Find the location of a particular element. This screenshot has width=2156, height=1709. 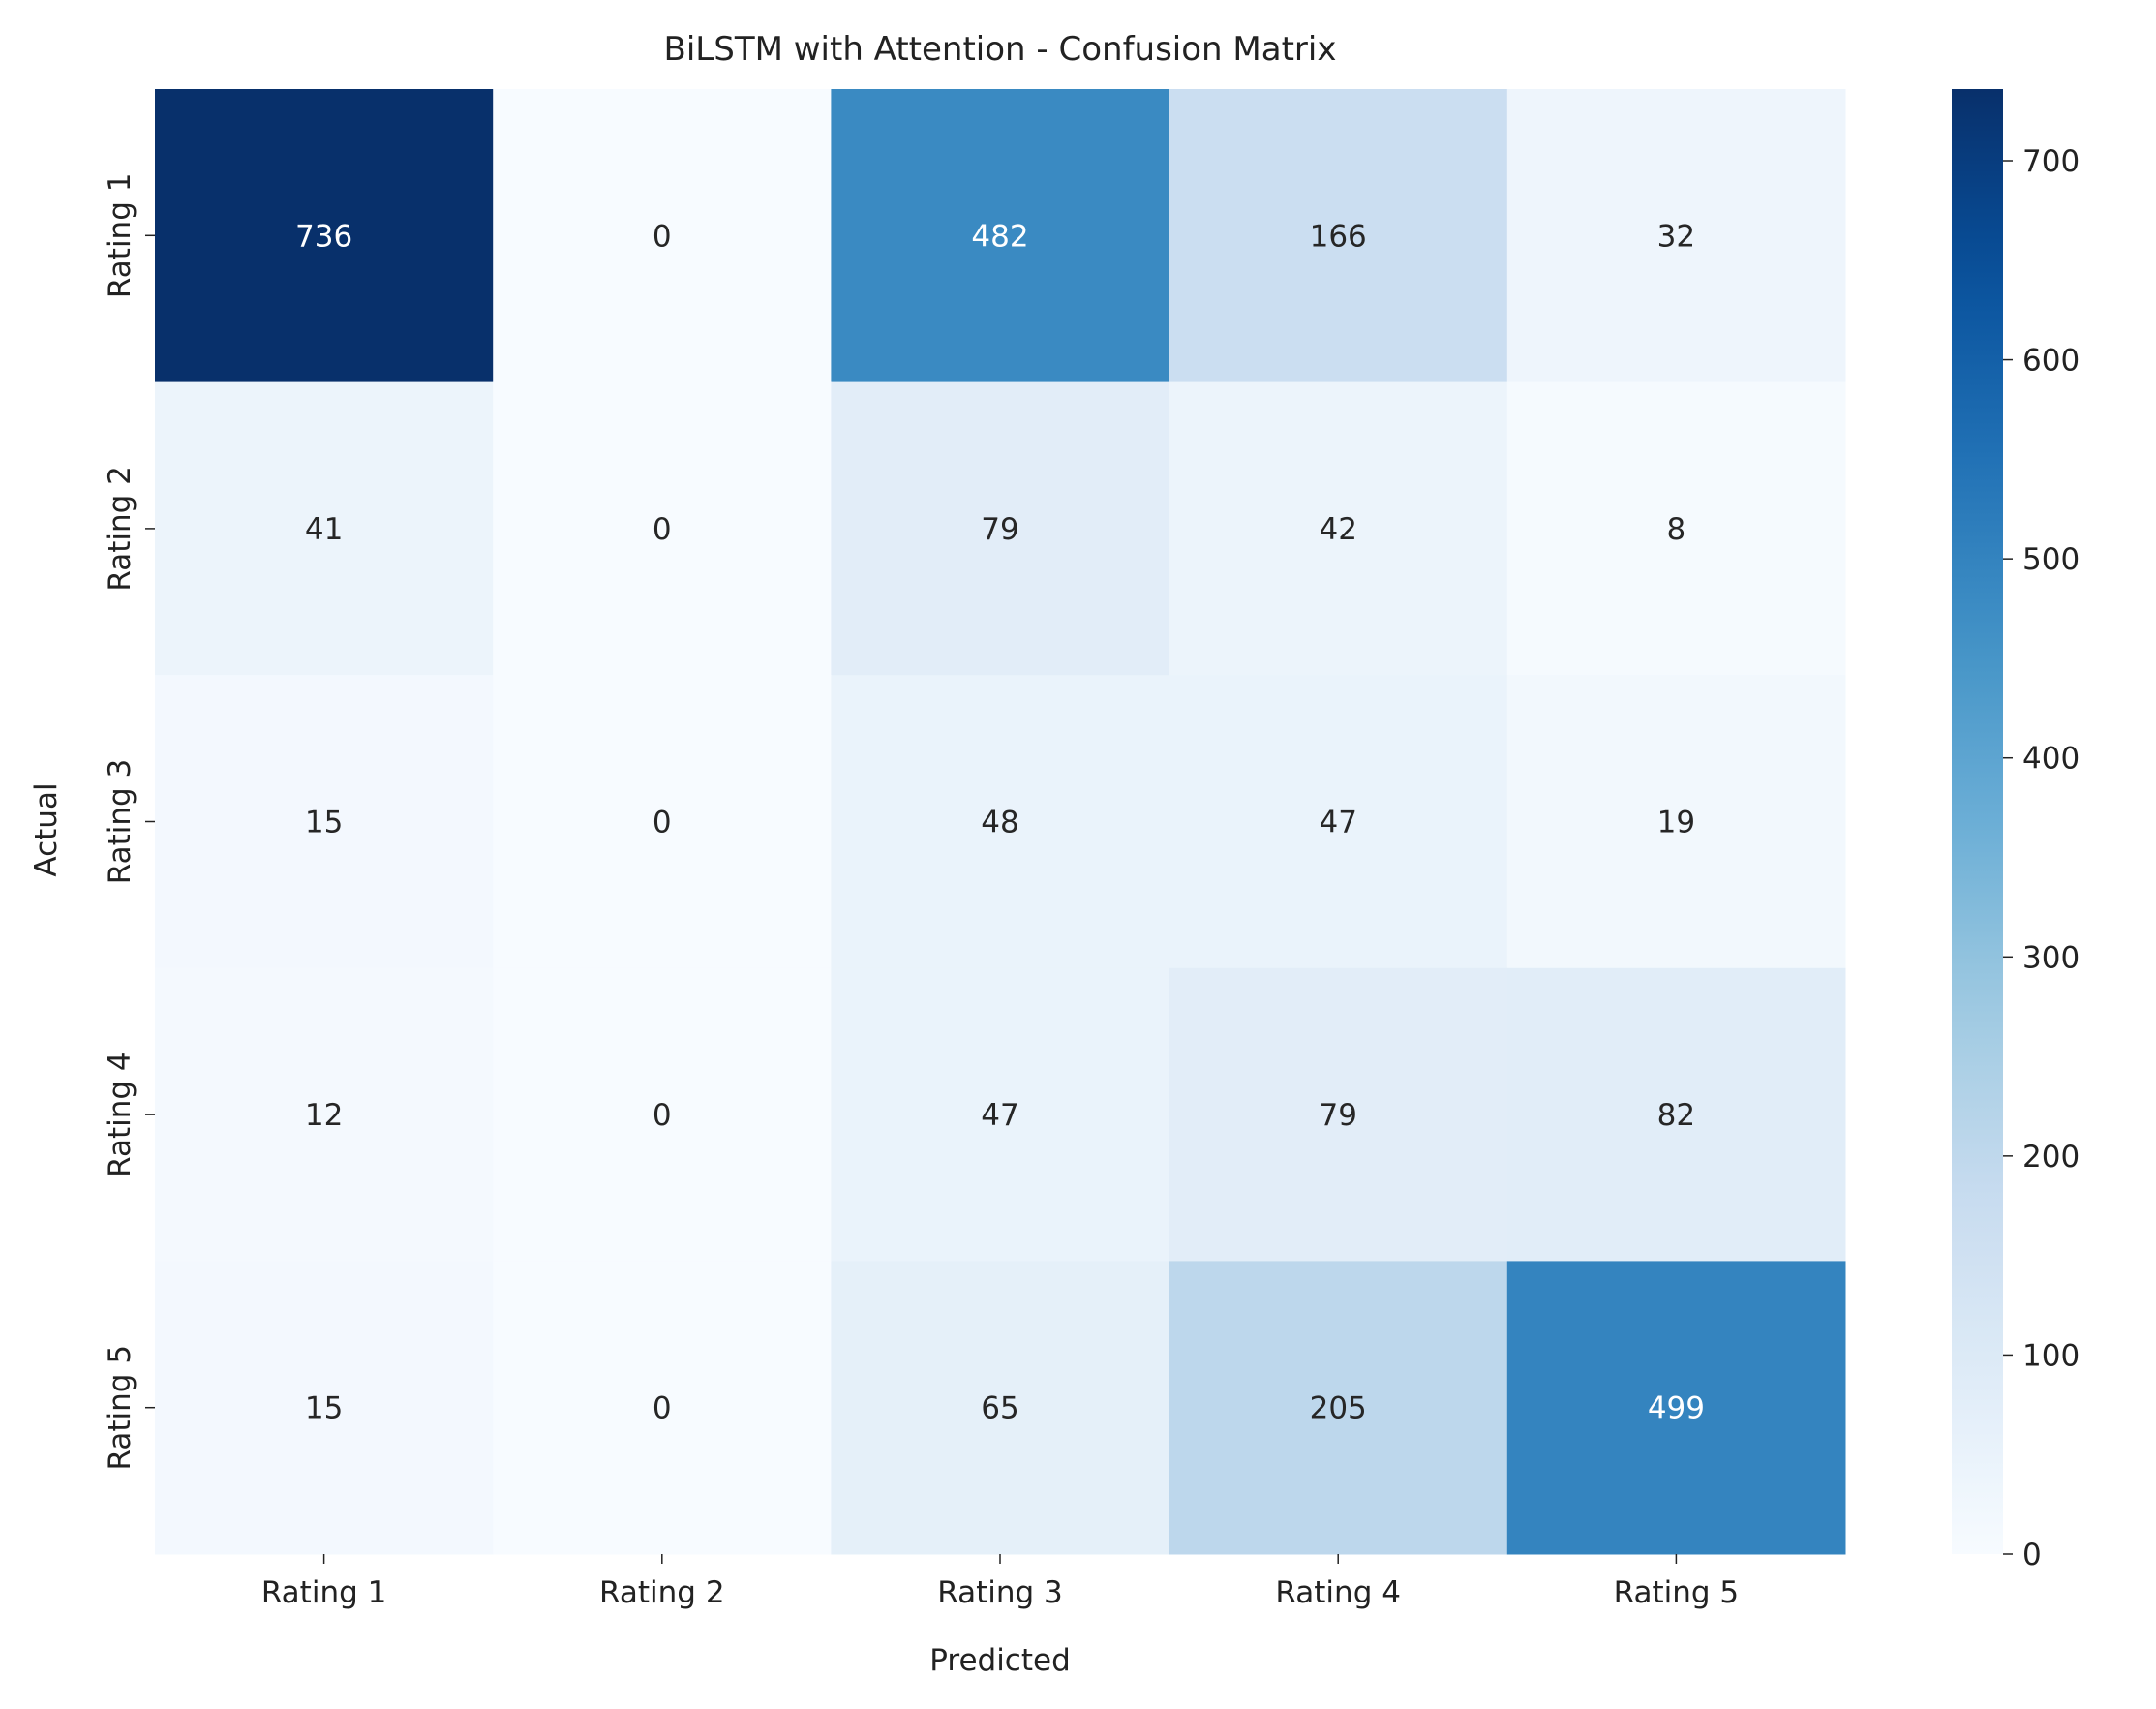

x-axis: Rating 1 Rating 2 Rating 3 Rating 4 Rating 5 is located at coordinates (1000, 1582).